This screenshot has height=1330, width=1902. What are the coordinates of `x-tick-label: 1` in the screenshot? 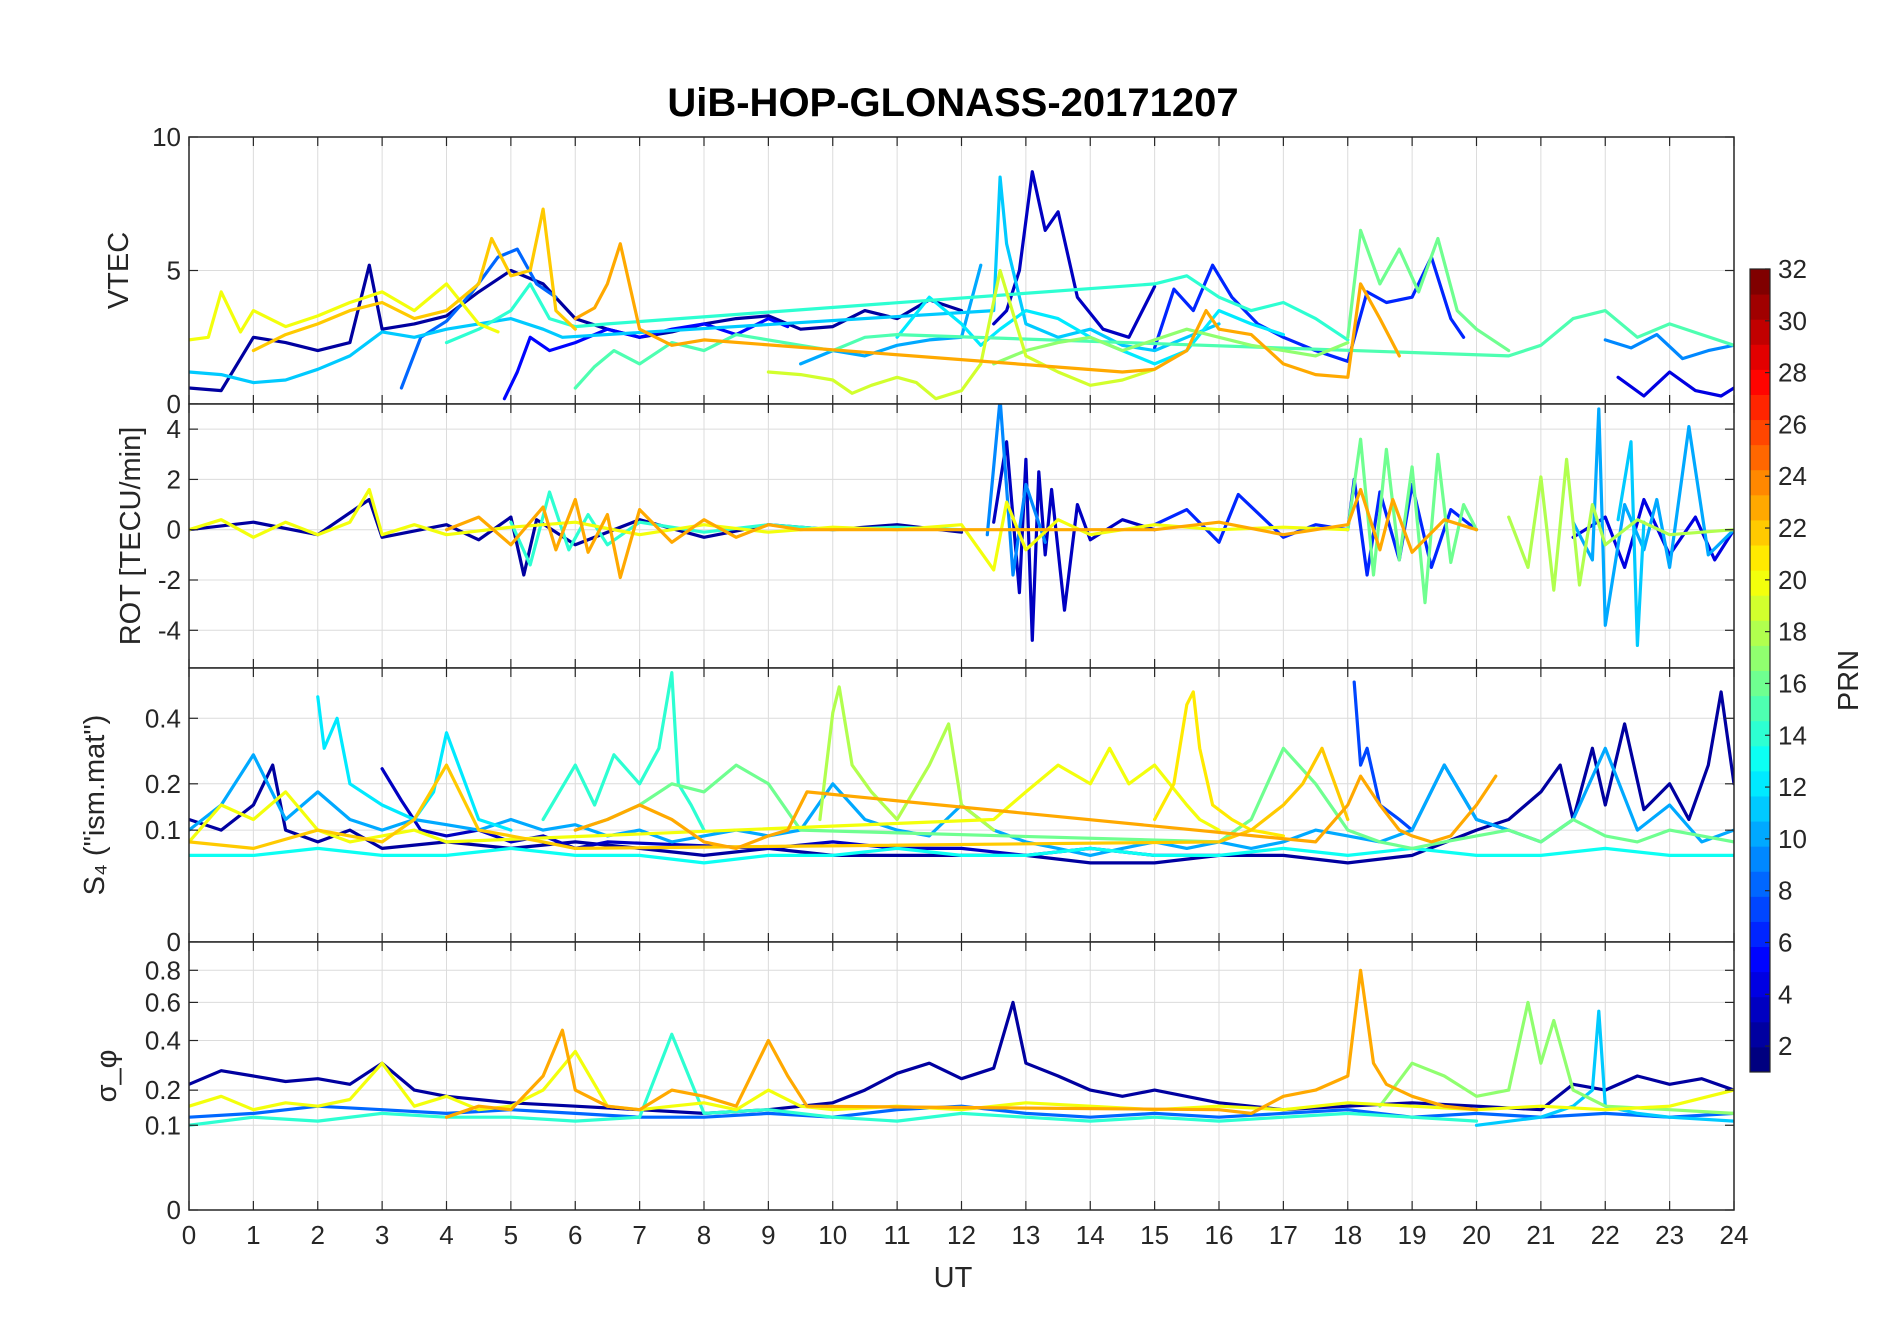 It's located at (253, 1235).